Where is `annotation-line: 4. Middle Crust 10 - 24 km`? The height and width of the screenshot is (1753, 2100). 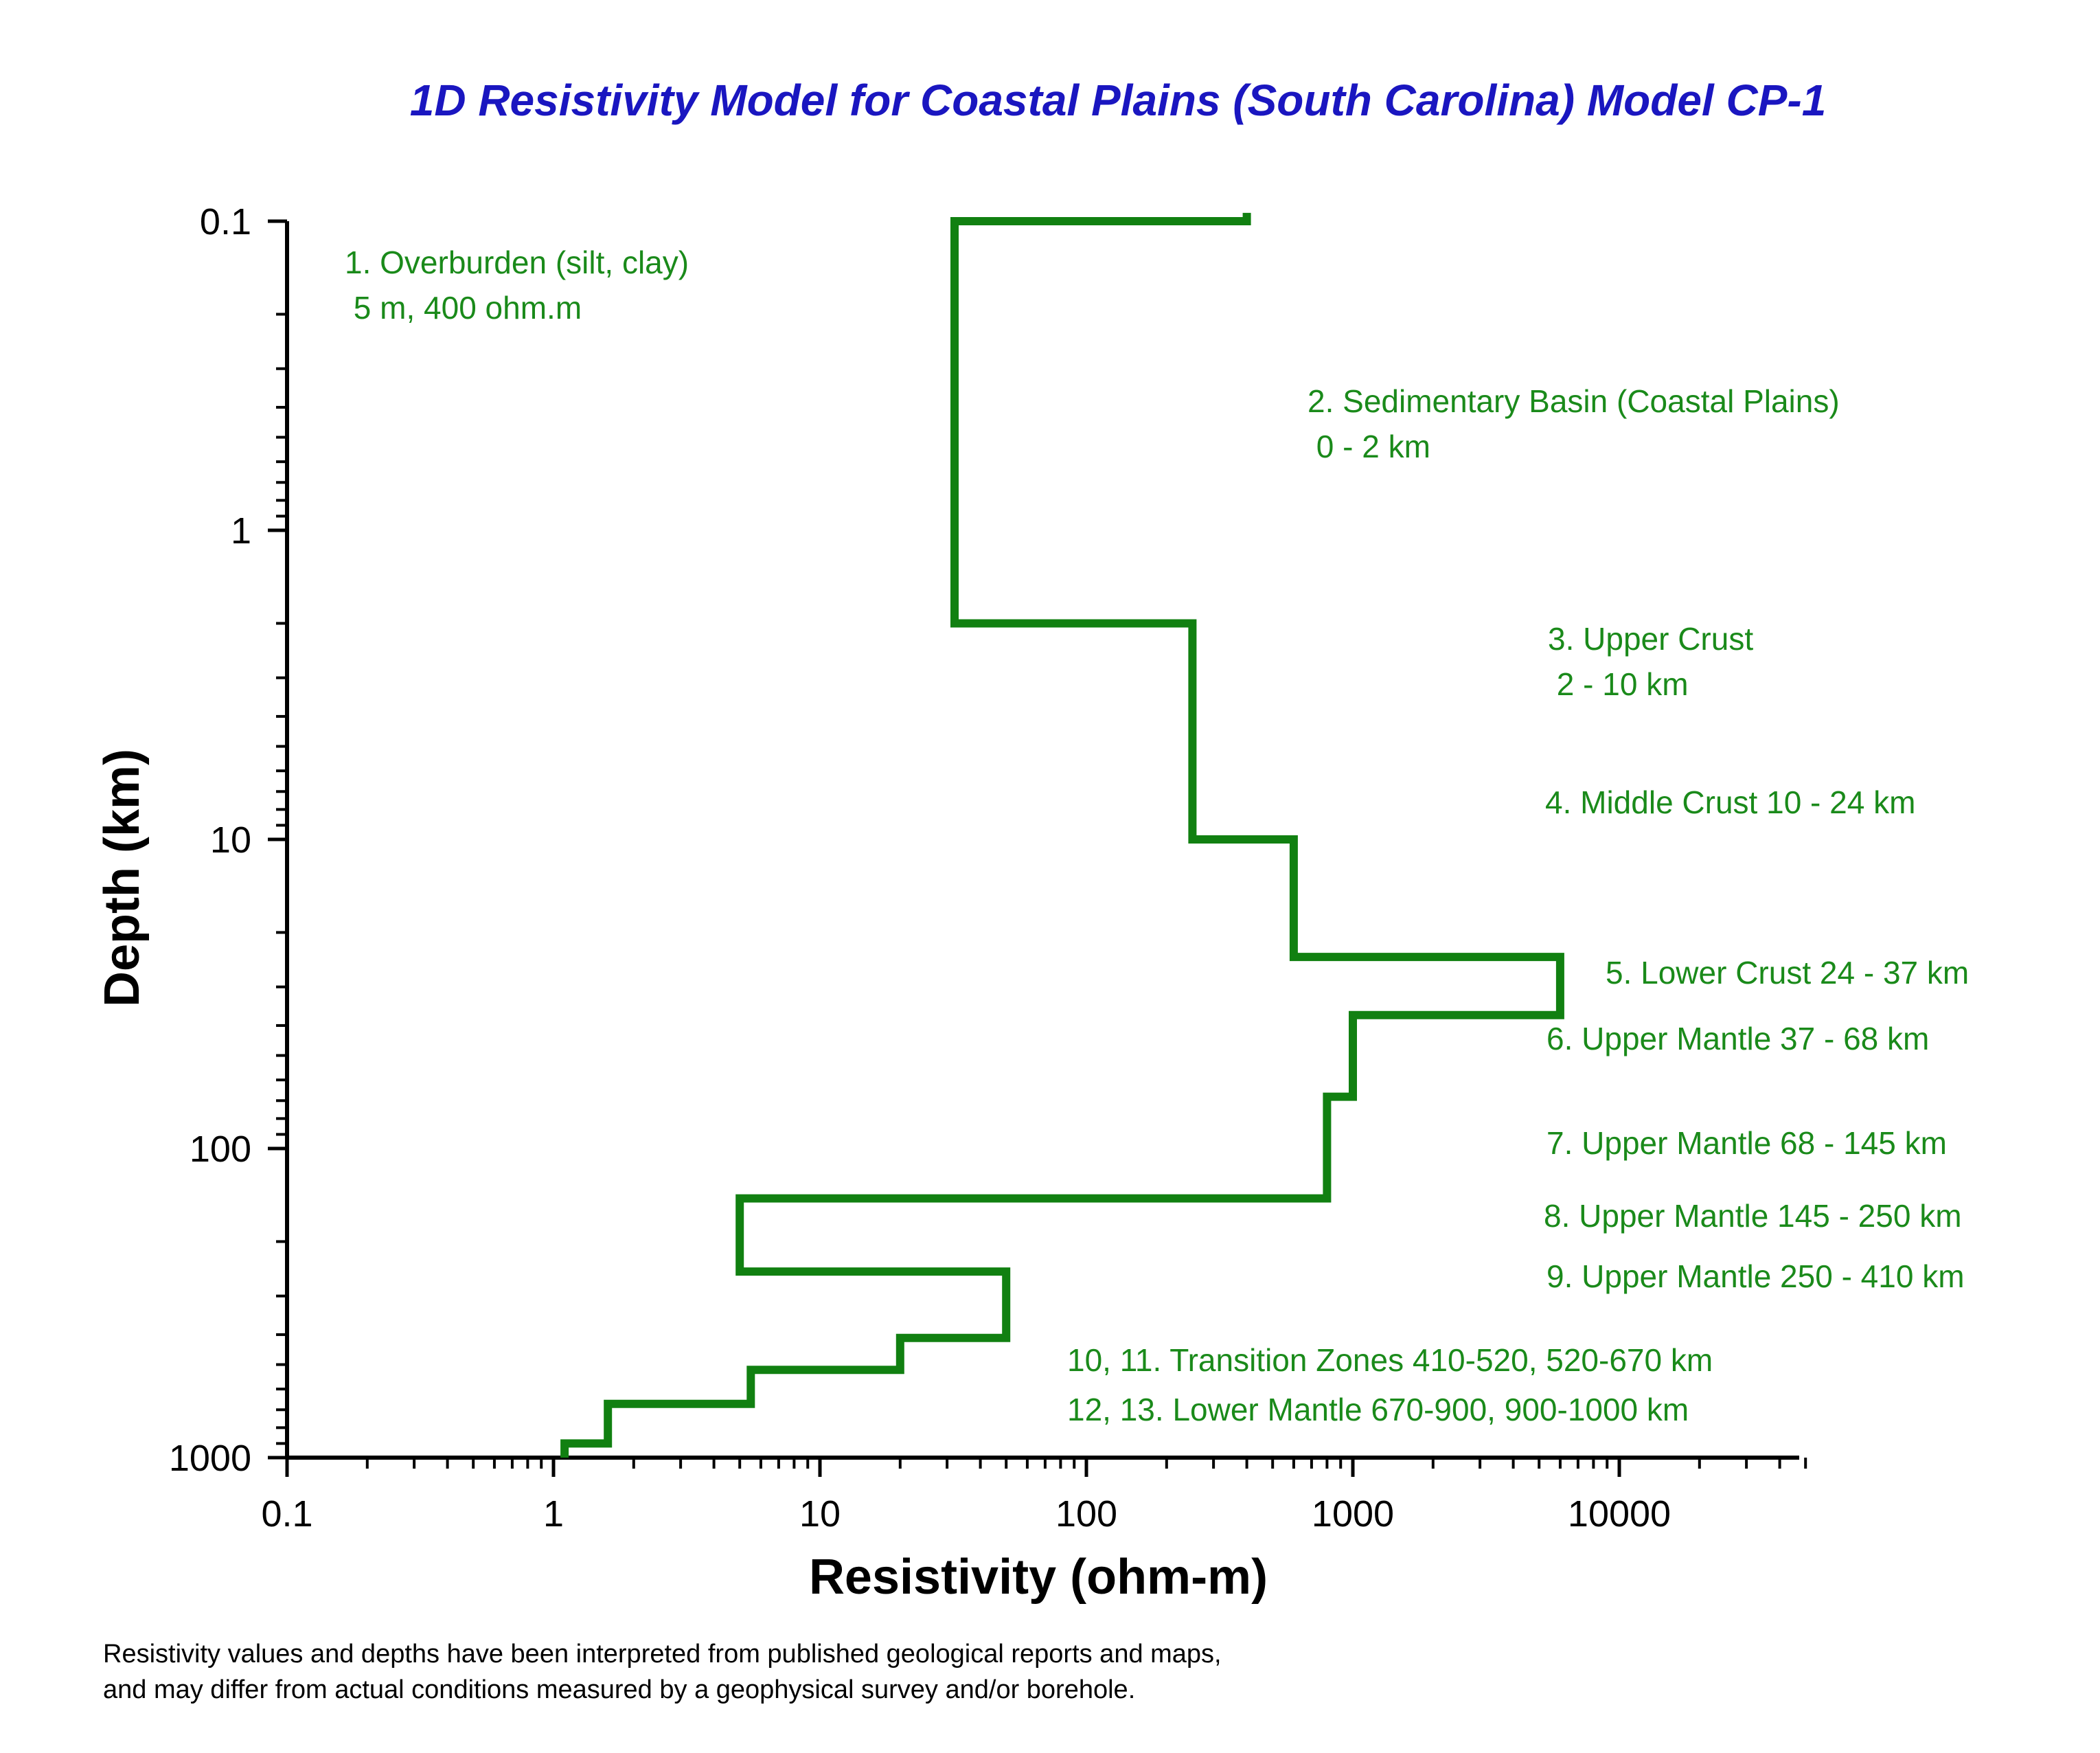
annotation-line: 4. Middle Crust 10 - 24 km is located at coordinates (1730, 802).